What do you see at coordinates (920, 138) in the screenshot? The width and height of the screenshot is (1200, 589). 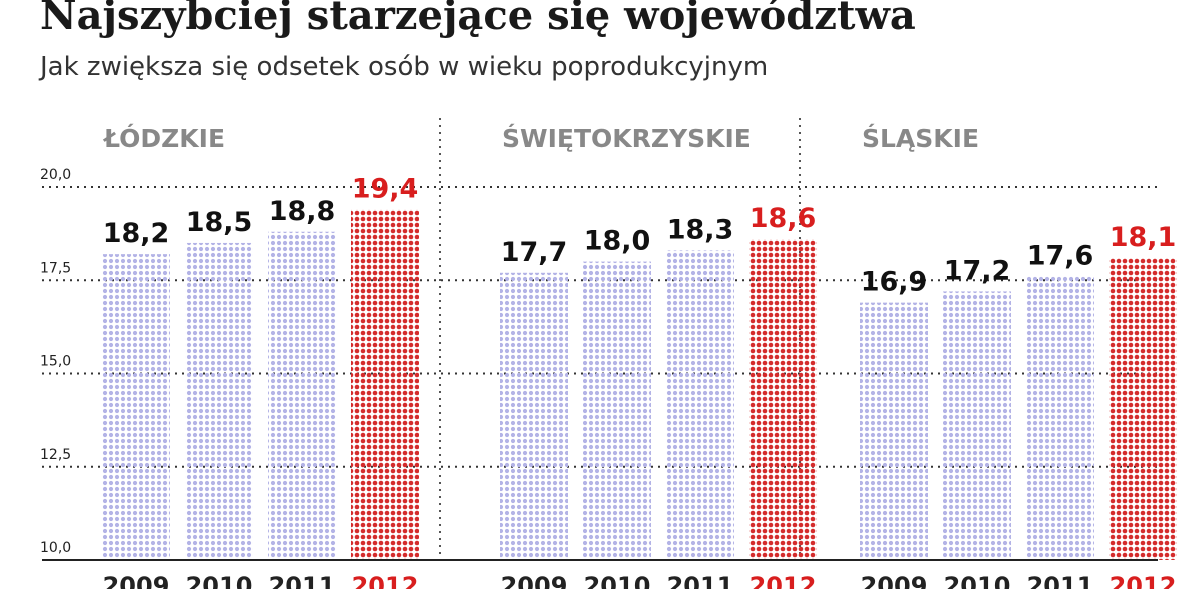 I see `panel-title: ŚLĄSKIE` at bounding box center [920, 138].